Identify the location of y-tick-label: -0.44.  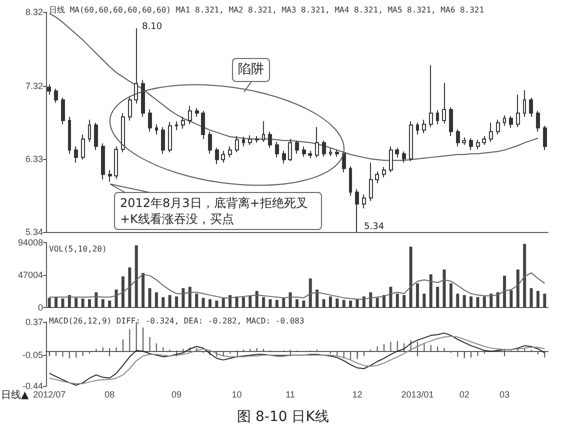
(32, 386).